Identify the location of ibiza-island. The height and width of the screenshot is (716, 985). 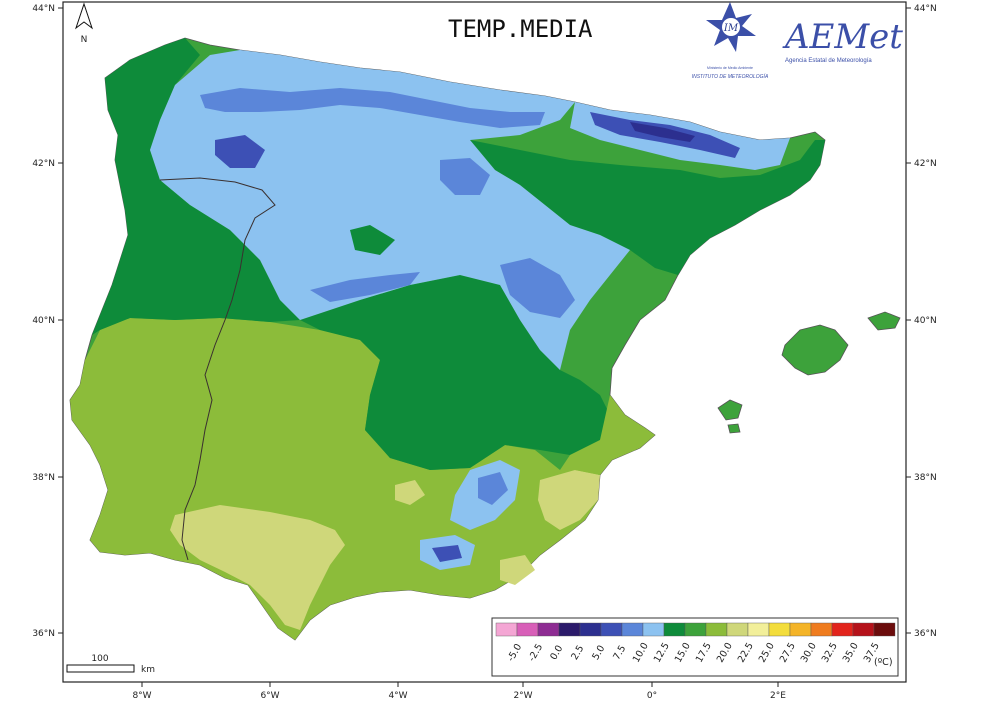
(730, 410).